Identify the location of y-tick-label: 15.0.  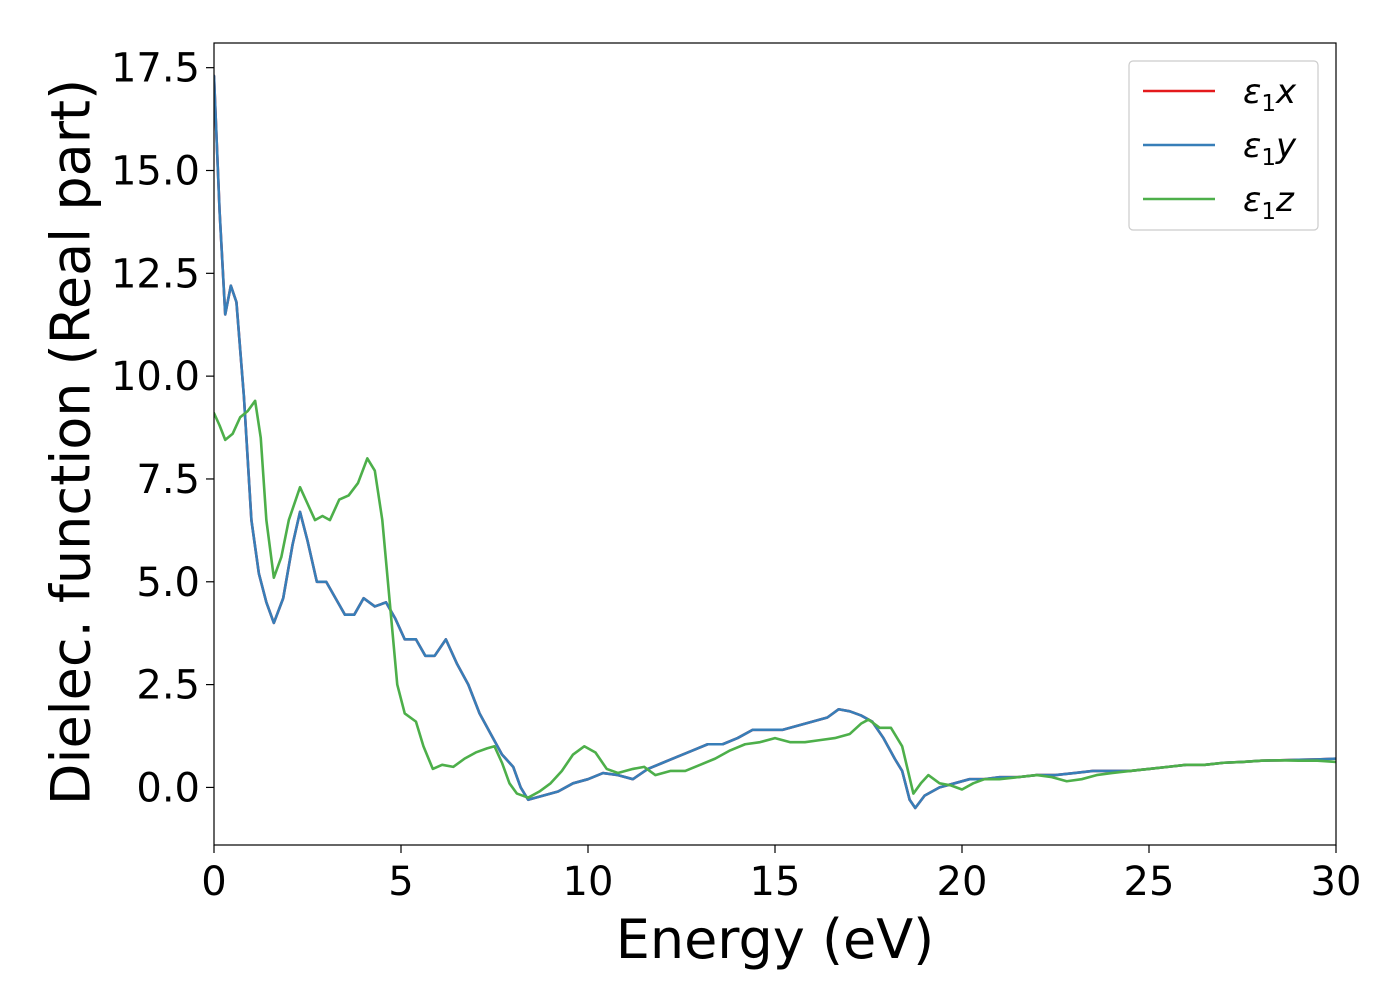
(155, 171).